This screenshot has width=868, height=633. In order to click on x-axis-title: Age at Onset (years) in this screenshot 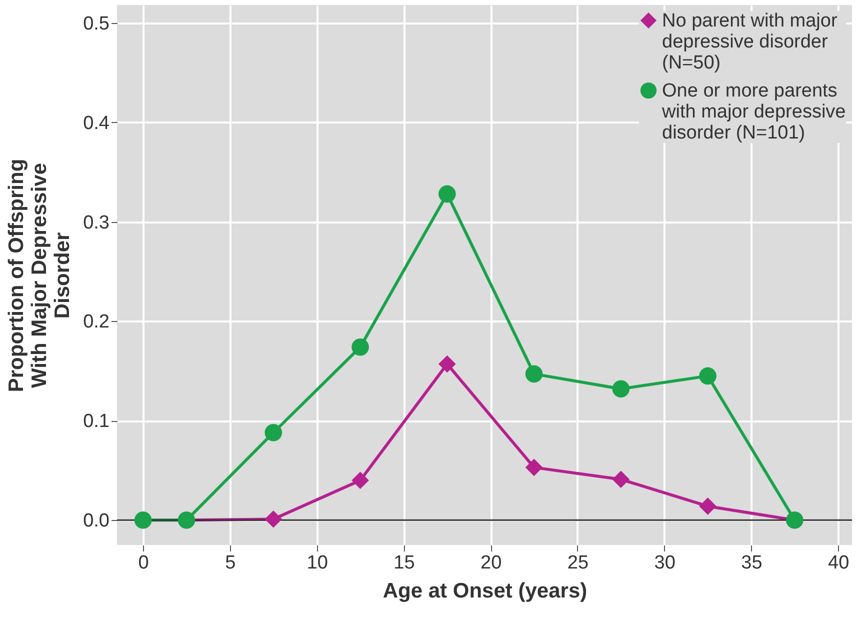, I will do `click(485, 591)`.